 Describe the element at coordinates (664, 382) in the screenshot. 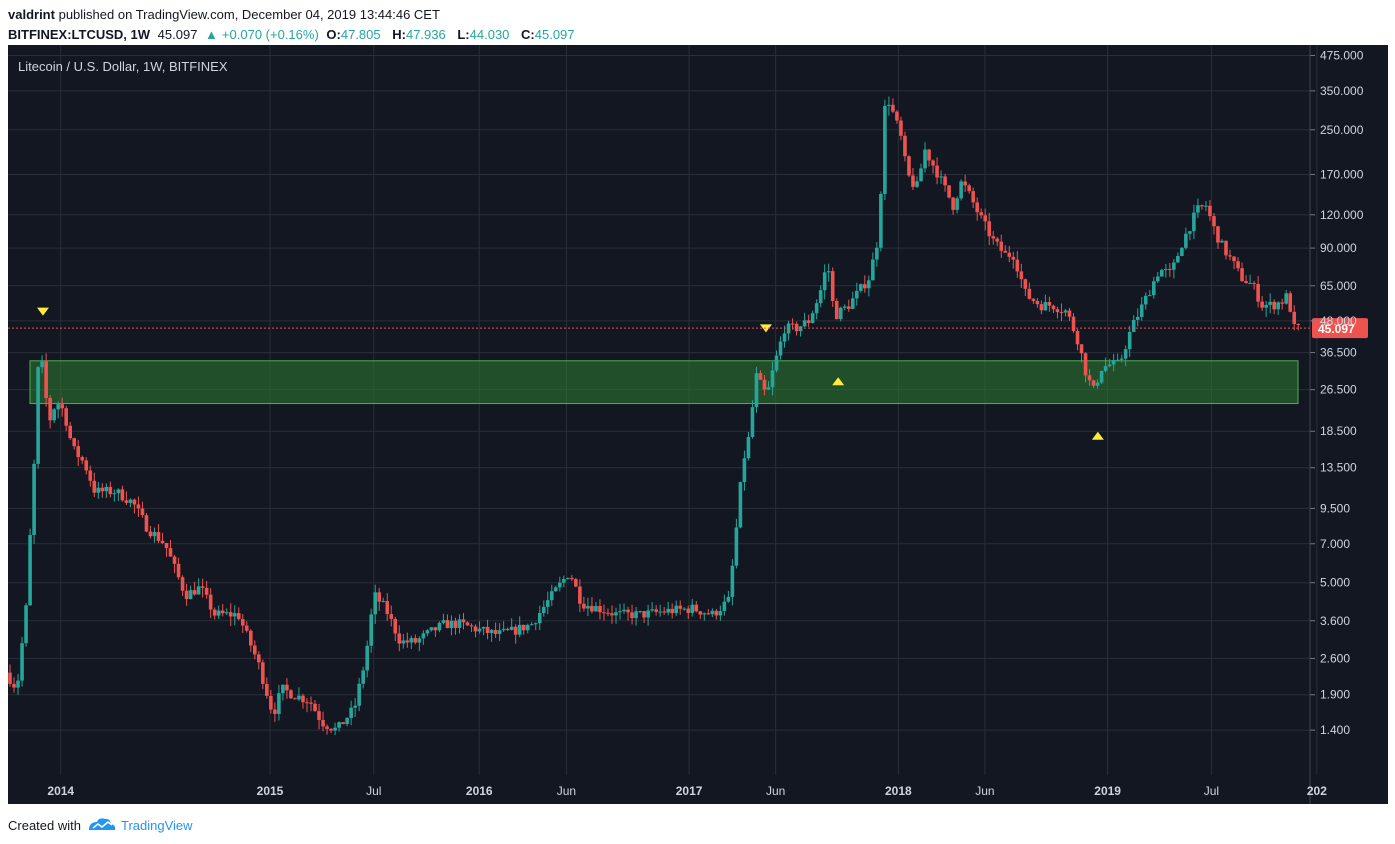

I see `support-zone-rect` at that location.